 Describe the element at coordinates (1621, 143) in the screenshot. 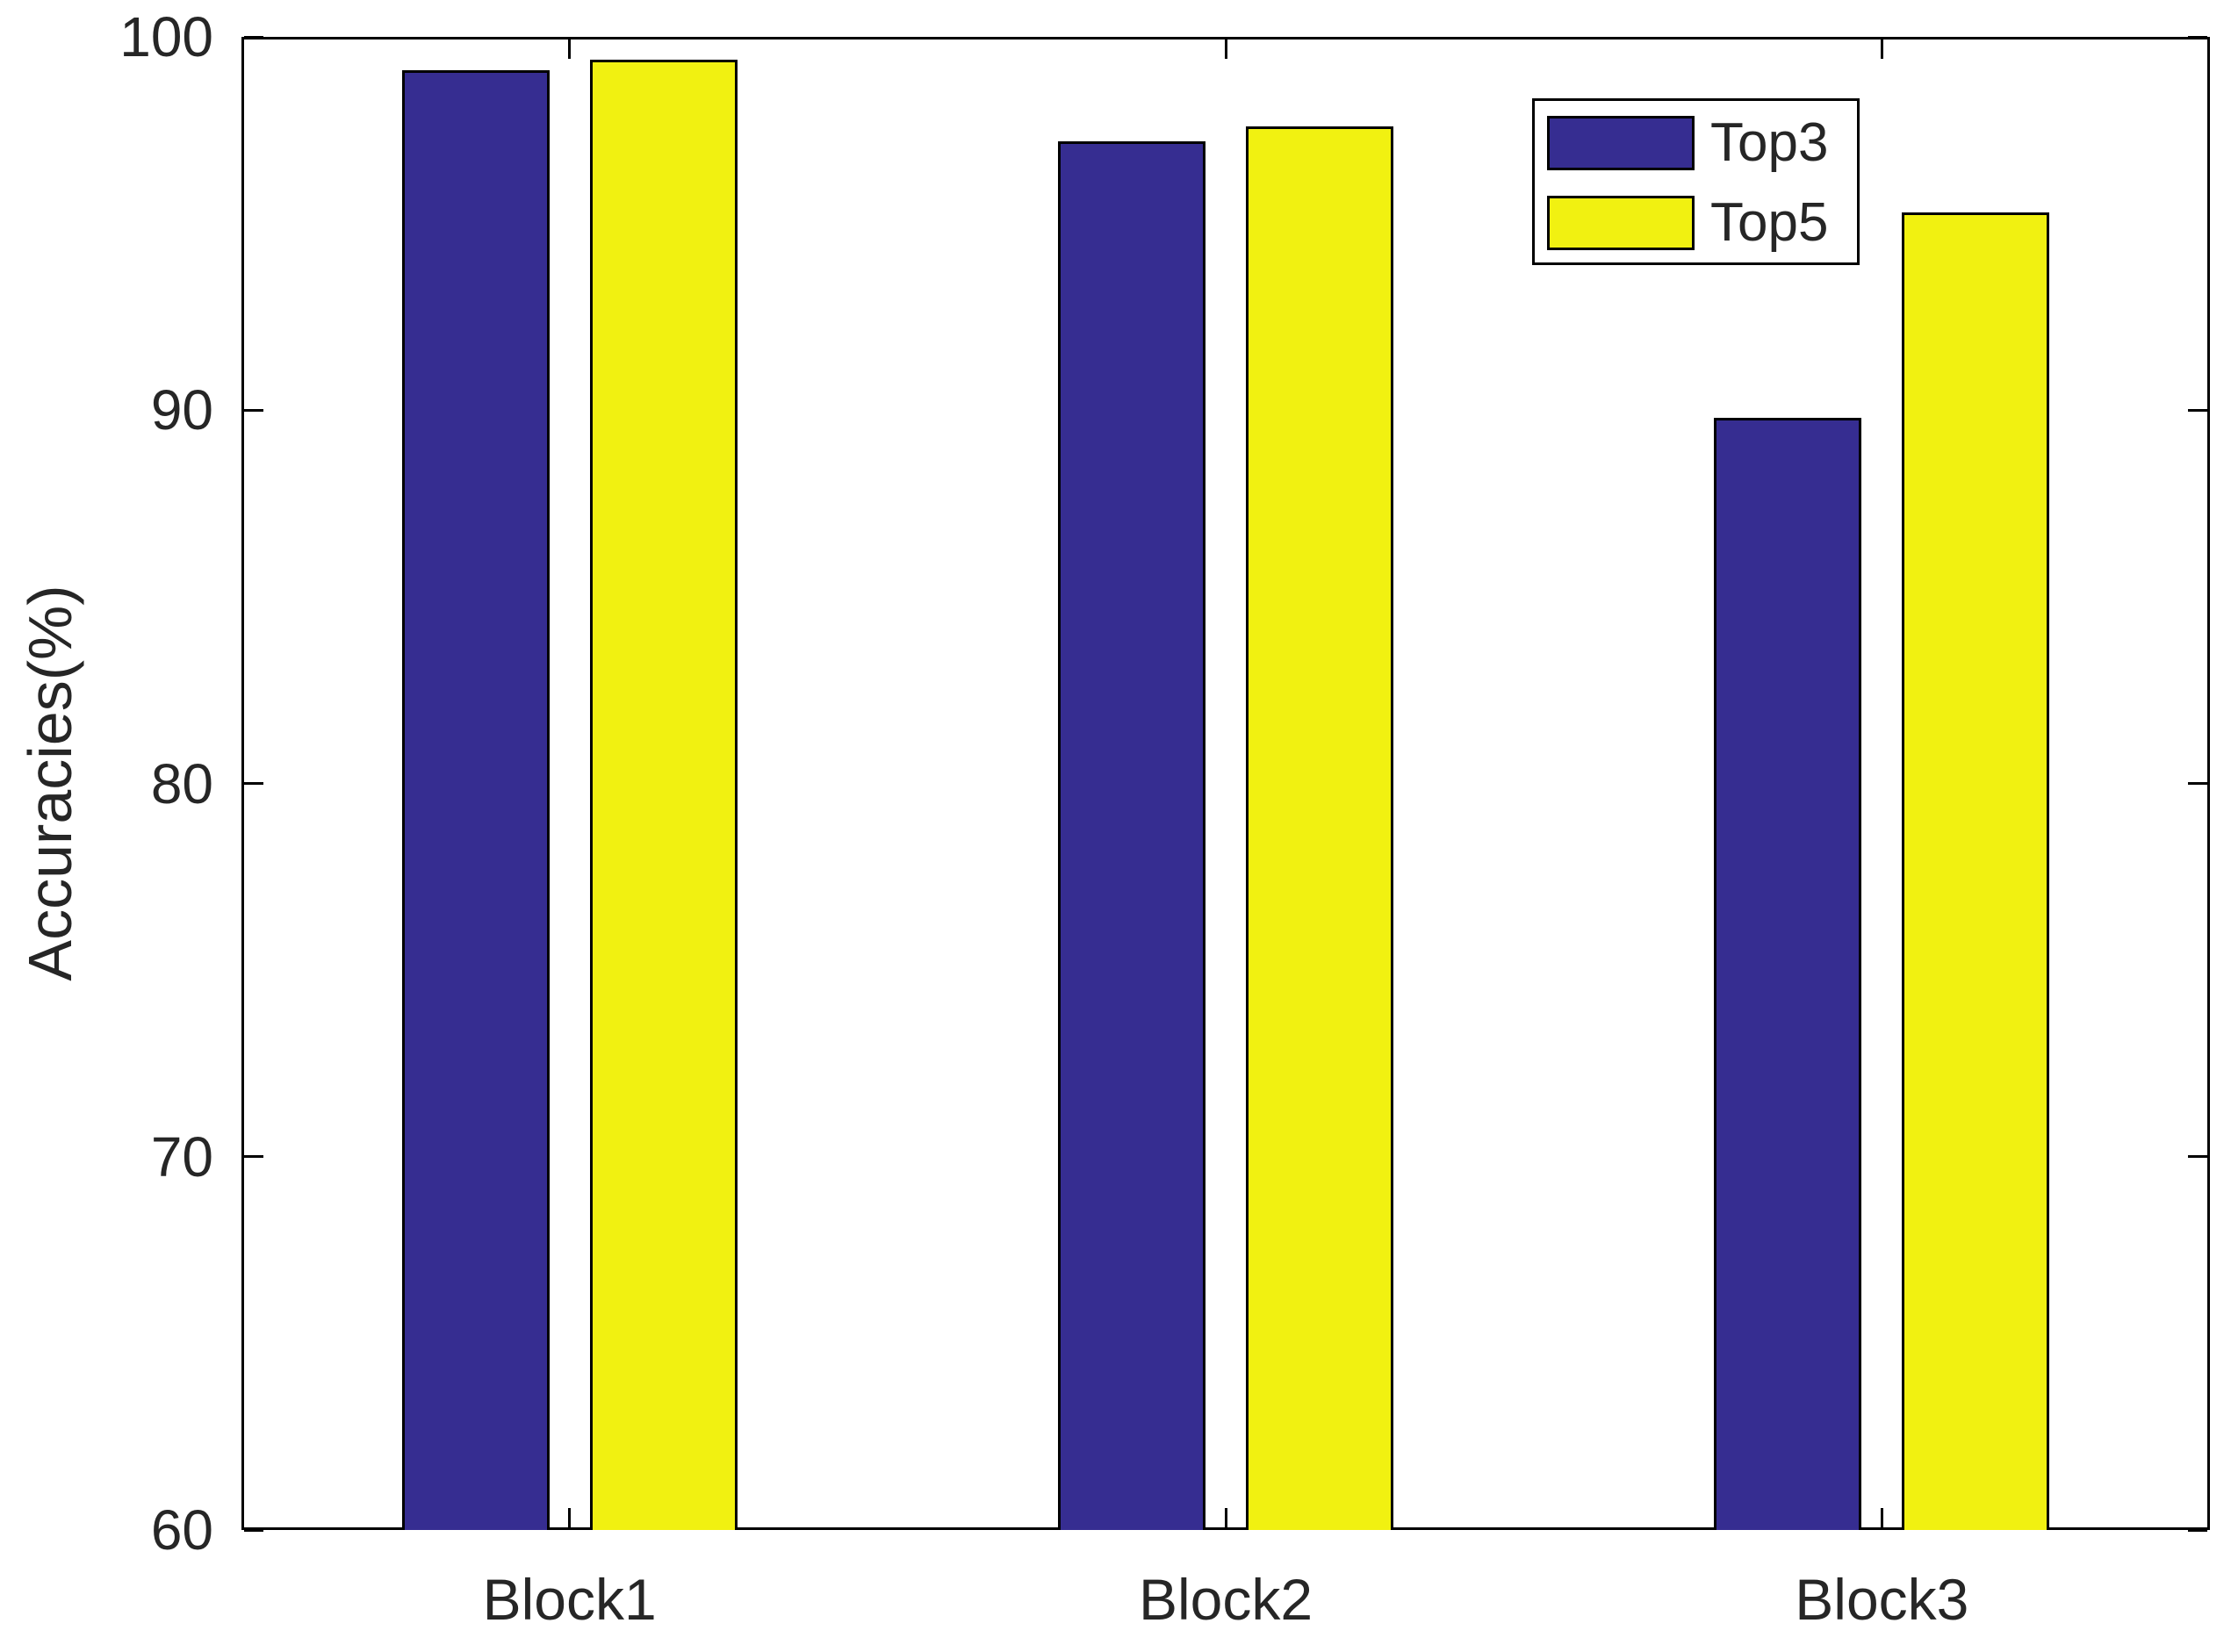

I see `legend-swatch-top3` at that location.